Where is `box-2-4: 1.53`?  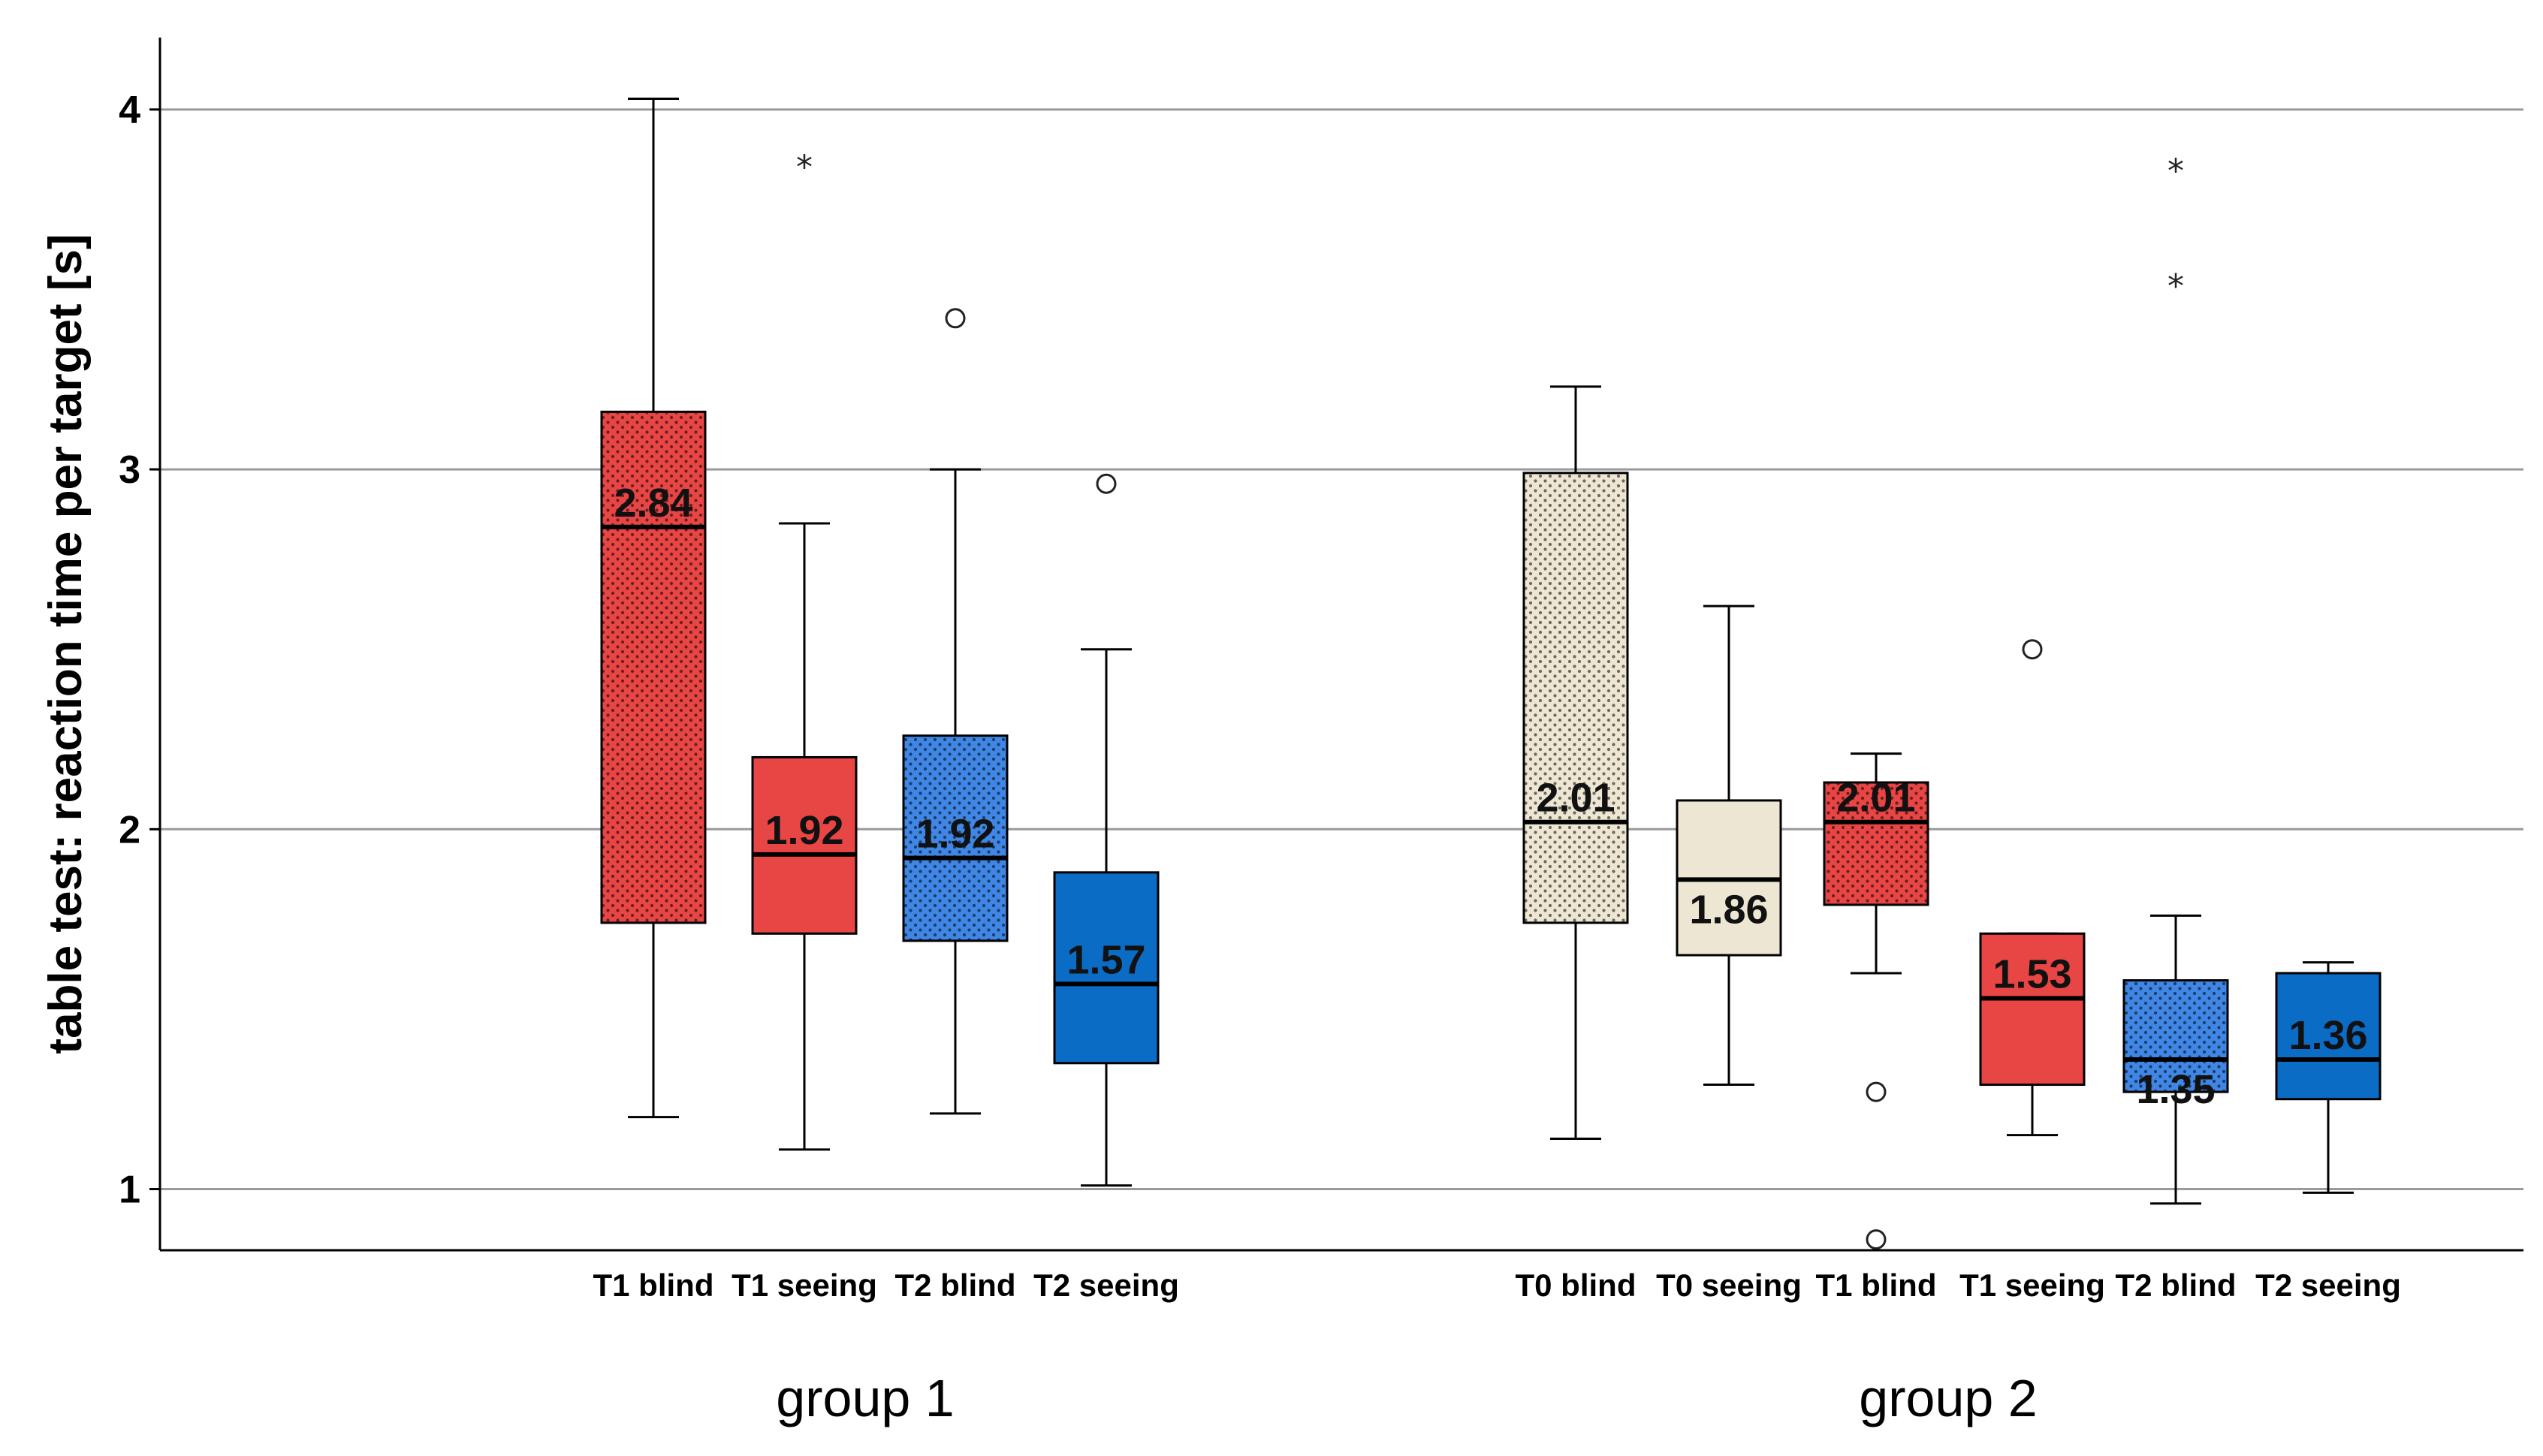
box-2-4: 1.53 is located at coordinates (2032, 888).